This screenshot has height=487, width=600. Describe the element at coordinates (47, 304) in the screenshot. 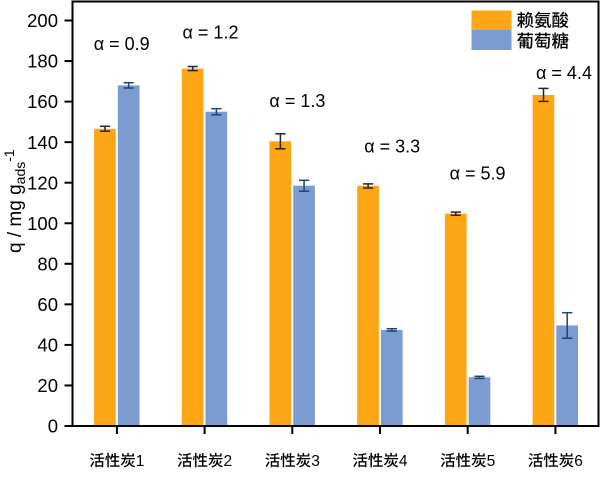

I see `svg-text: 60` at that location.